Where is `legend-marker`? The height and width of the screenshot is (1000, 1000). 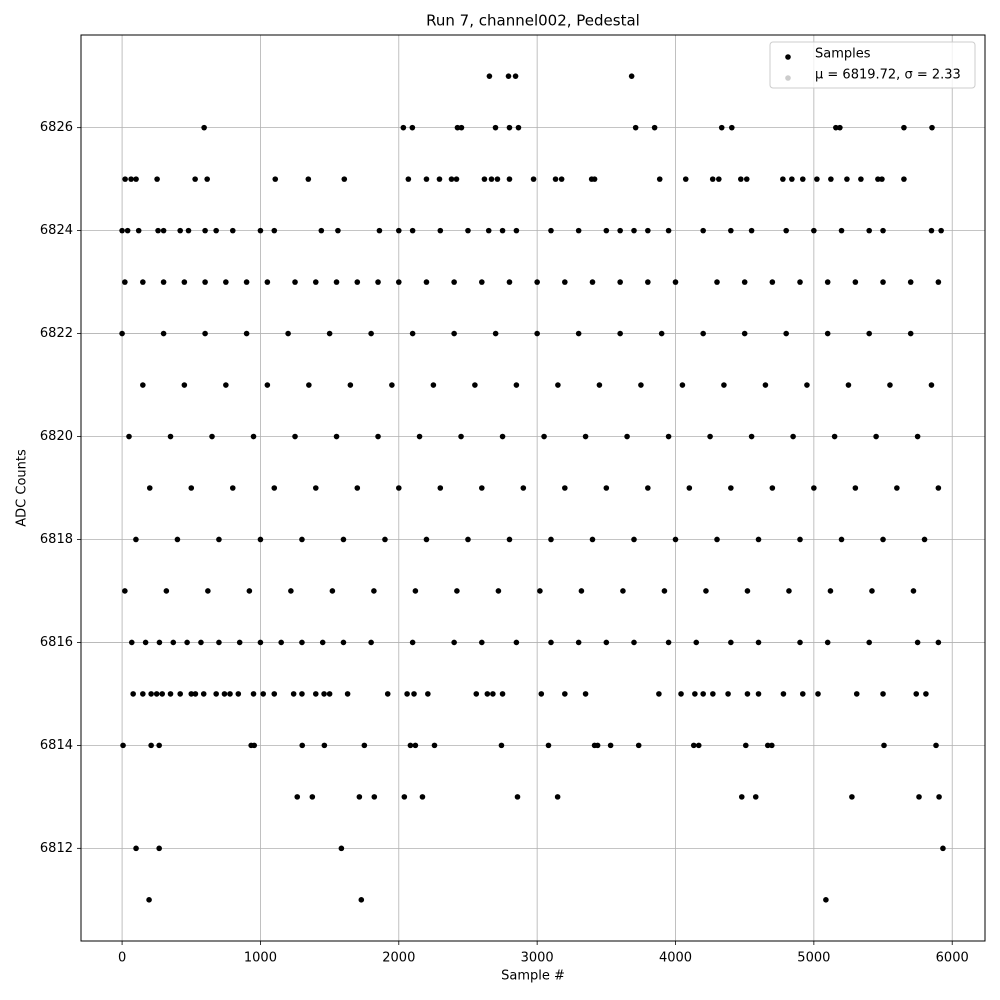 legend-marker is located at coordinates (788, 57).